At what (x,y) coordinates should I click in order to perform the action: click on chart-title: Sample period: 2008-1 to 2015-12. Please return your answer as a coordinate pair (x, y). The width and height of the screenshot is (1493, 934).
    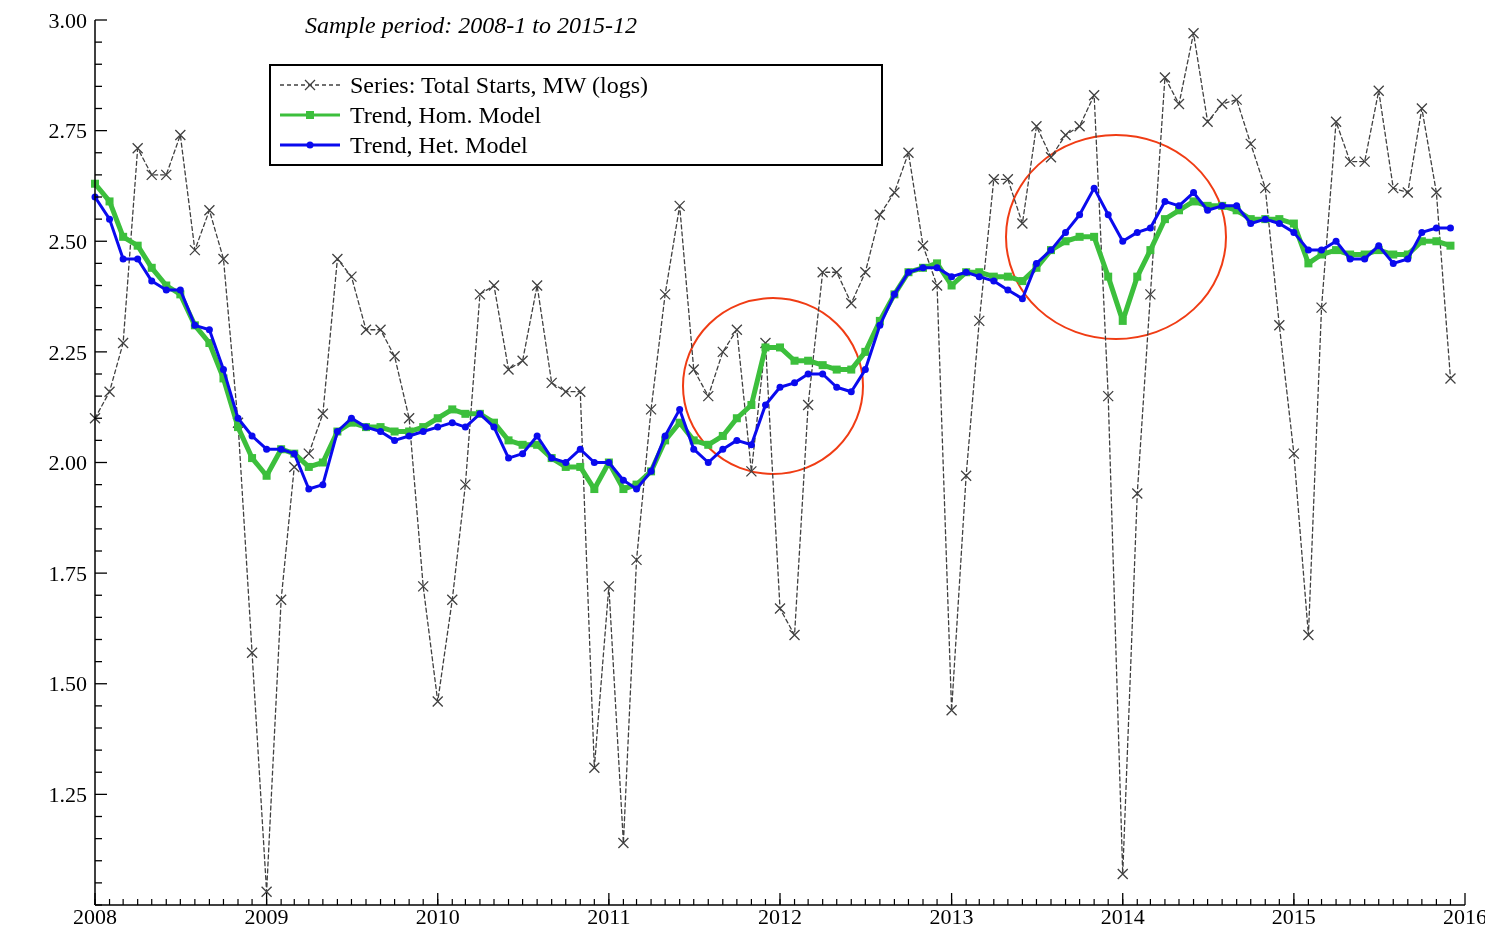
    Looking at the image, I should click on (471, 25).